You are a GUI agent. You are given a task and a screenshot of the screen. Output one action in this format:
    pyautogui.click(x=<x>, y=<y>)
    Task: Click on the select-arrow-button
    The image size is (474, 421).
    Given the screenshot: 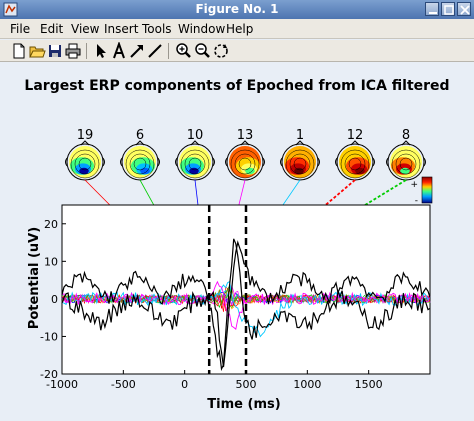 What is the action you would take?
    pyautogui.click(x=101, y=51)
    